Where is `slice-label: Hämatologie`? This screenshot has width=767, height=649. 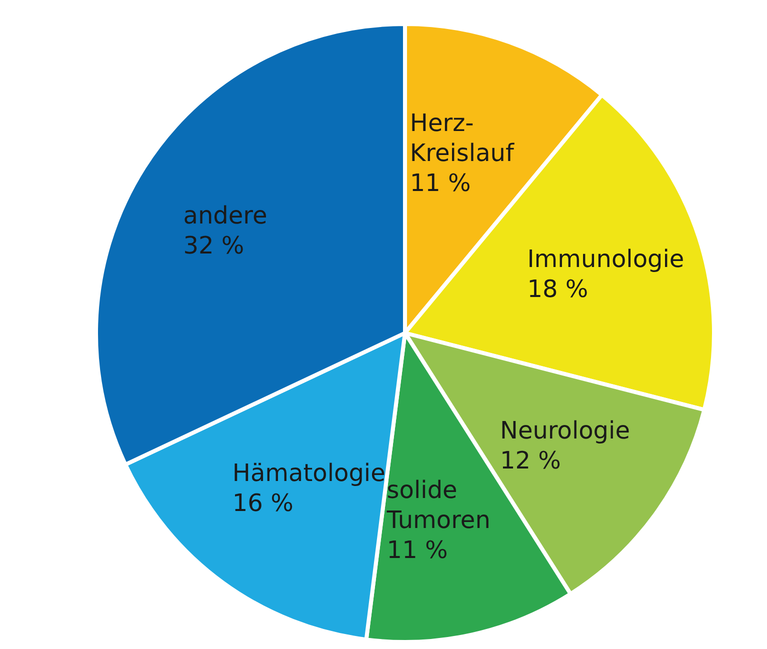 slice-label: Hämatologie is located at coordinates (309, 472).